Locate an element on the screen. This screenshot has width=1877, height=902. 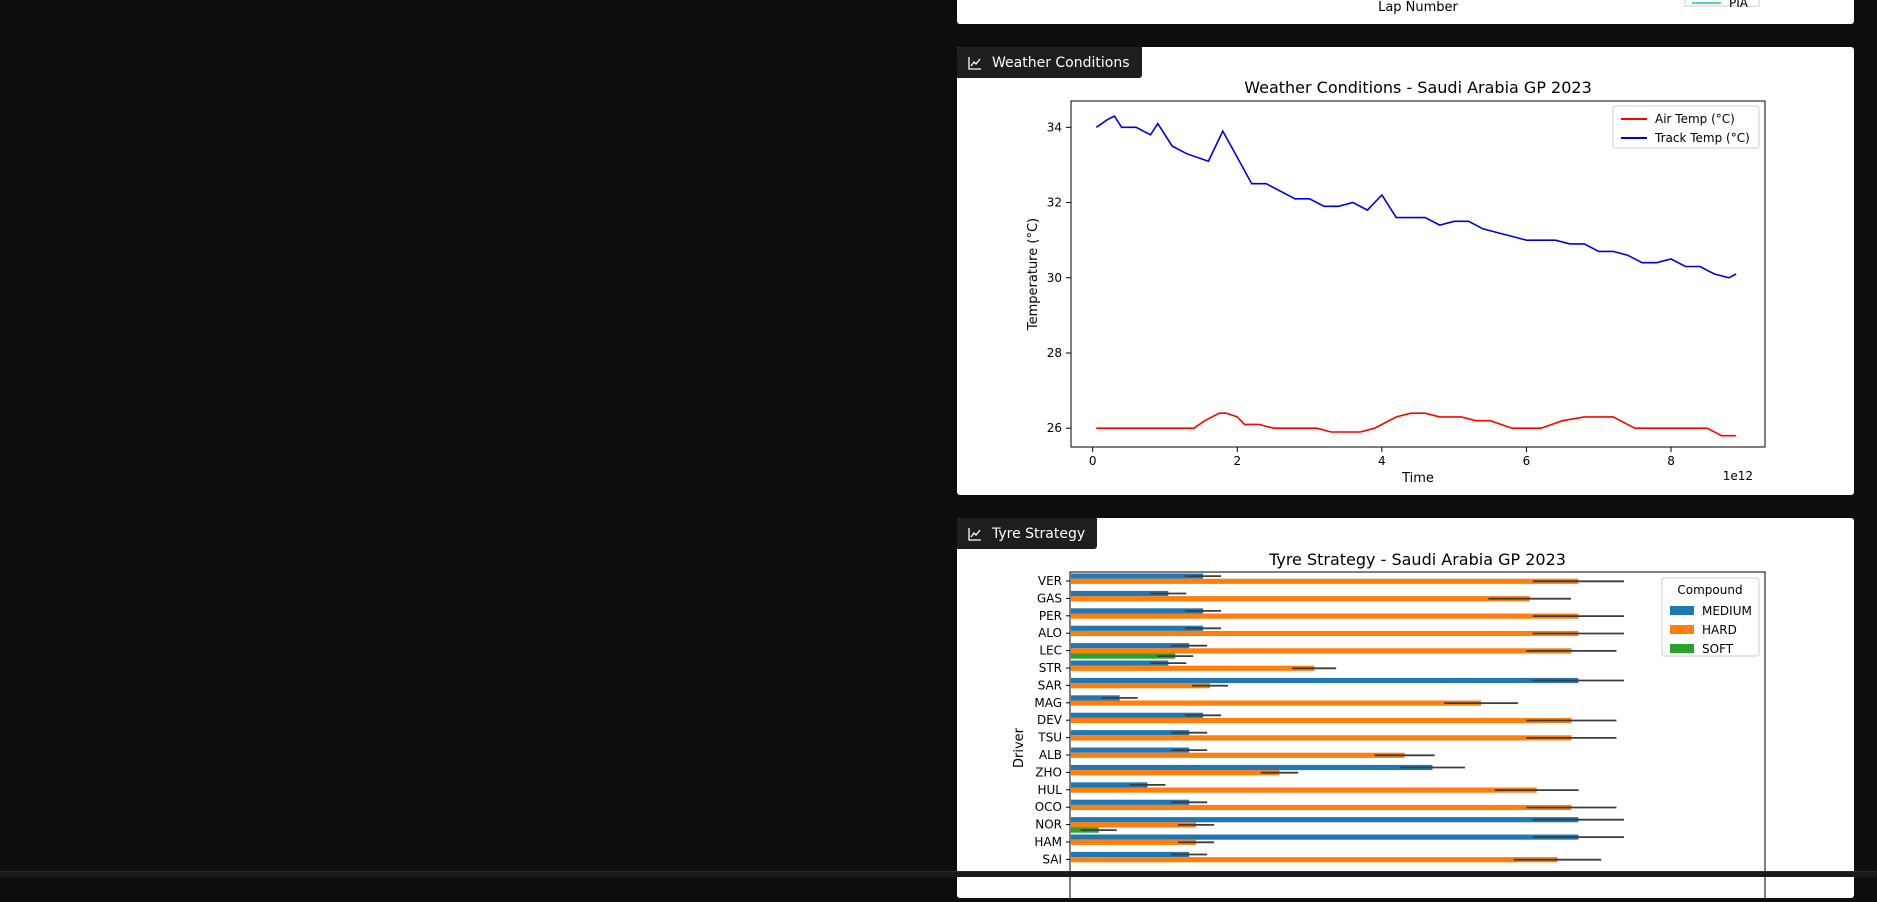
x-tick-label: 2 is located at coordinates (1237, 461).